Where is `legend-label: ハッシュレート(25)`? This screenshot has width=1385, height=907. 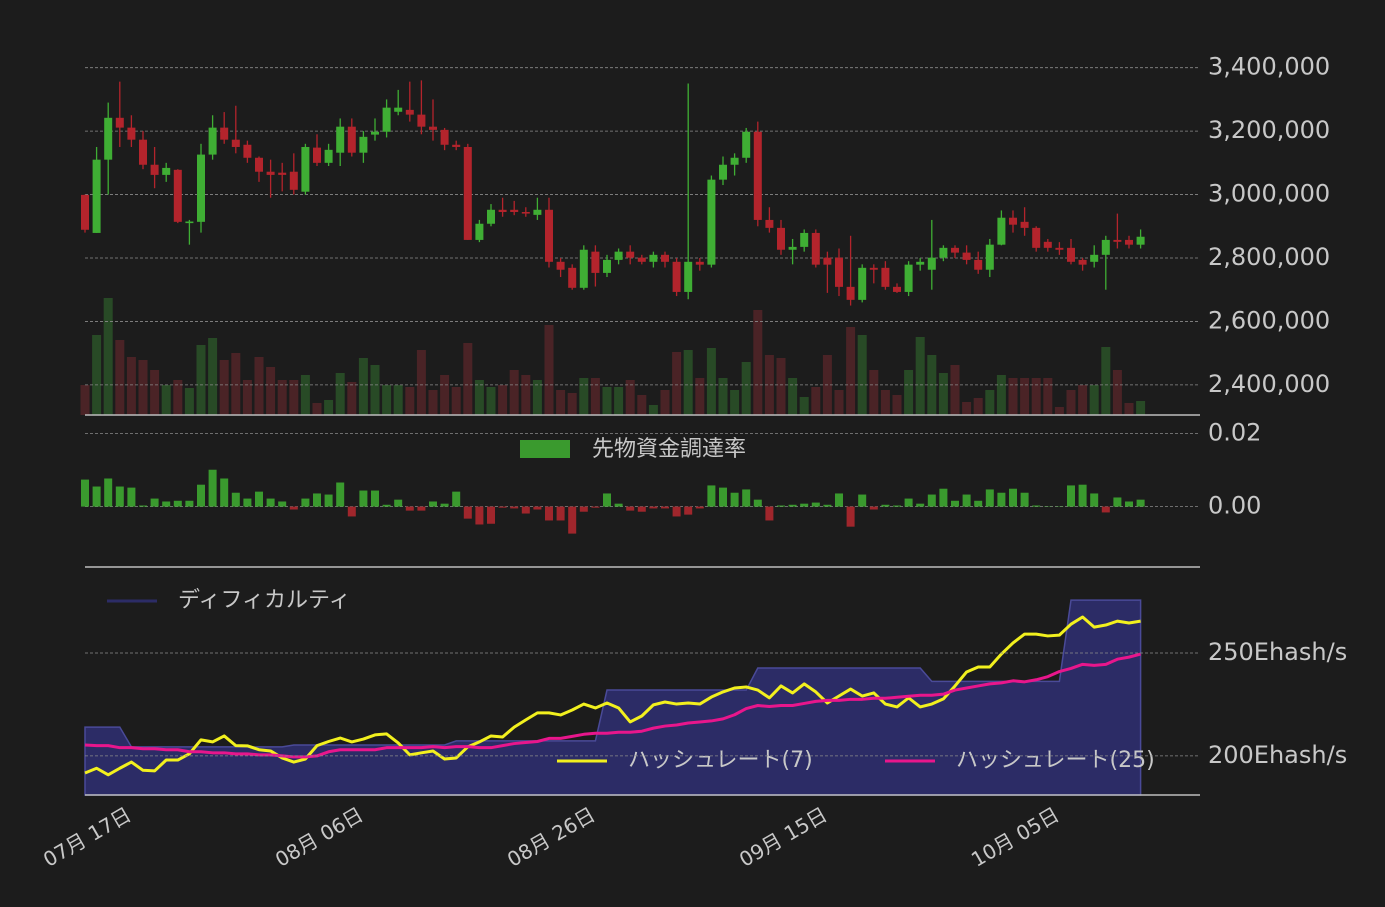 legend-label: ハッシュレート(25) is located at coordinates (1055, 760).